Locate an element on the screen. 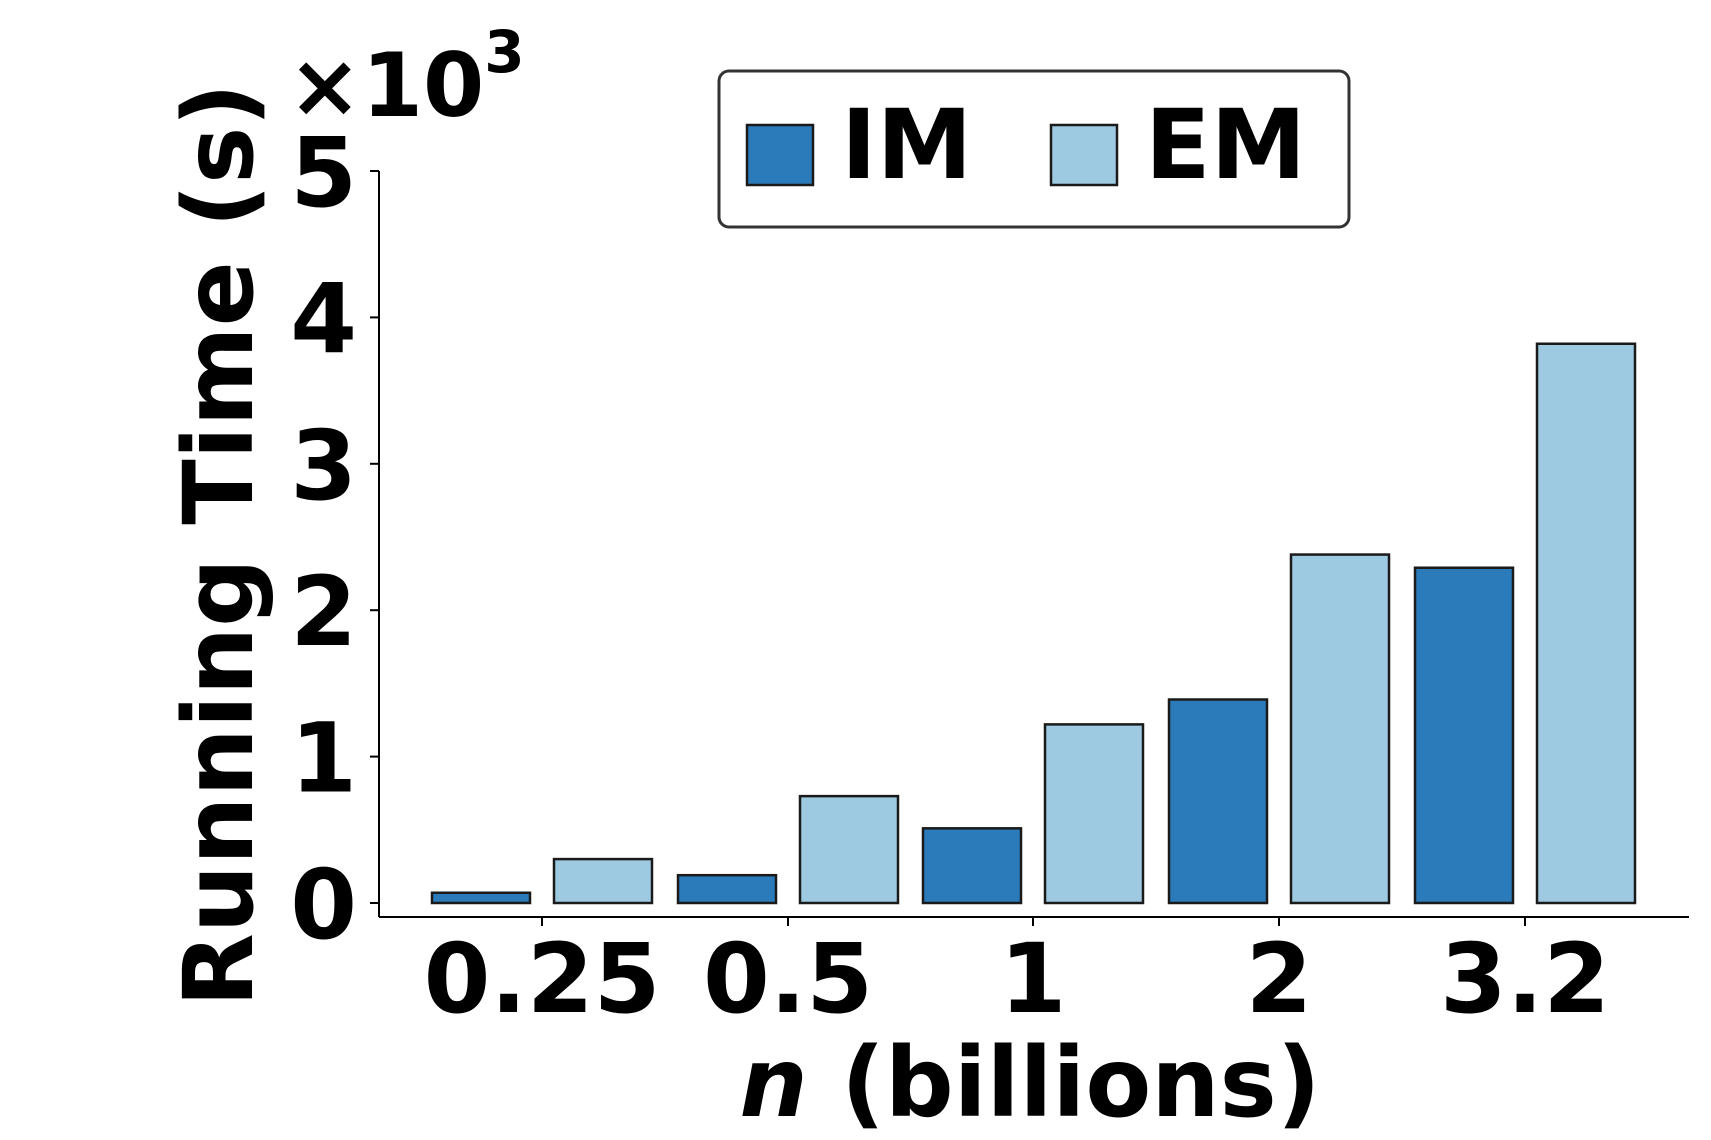 This screenshot has width=1711, height=1140. x-axis-label-rest: (billions) is located at coordinates (1064, 1083).